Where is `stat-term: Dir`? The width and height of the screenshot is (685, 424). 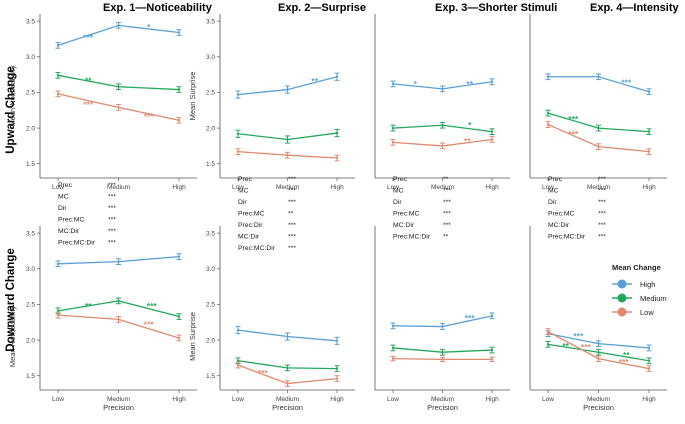
stat-term: Dir is located at coordinates (242, 202).